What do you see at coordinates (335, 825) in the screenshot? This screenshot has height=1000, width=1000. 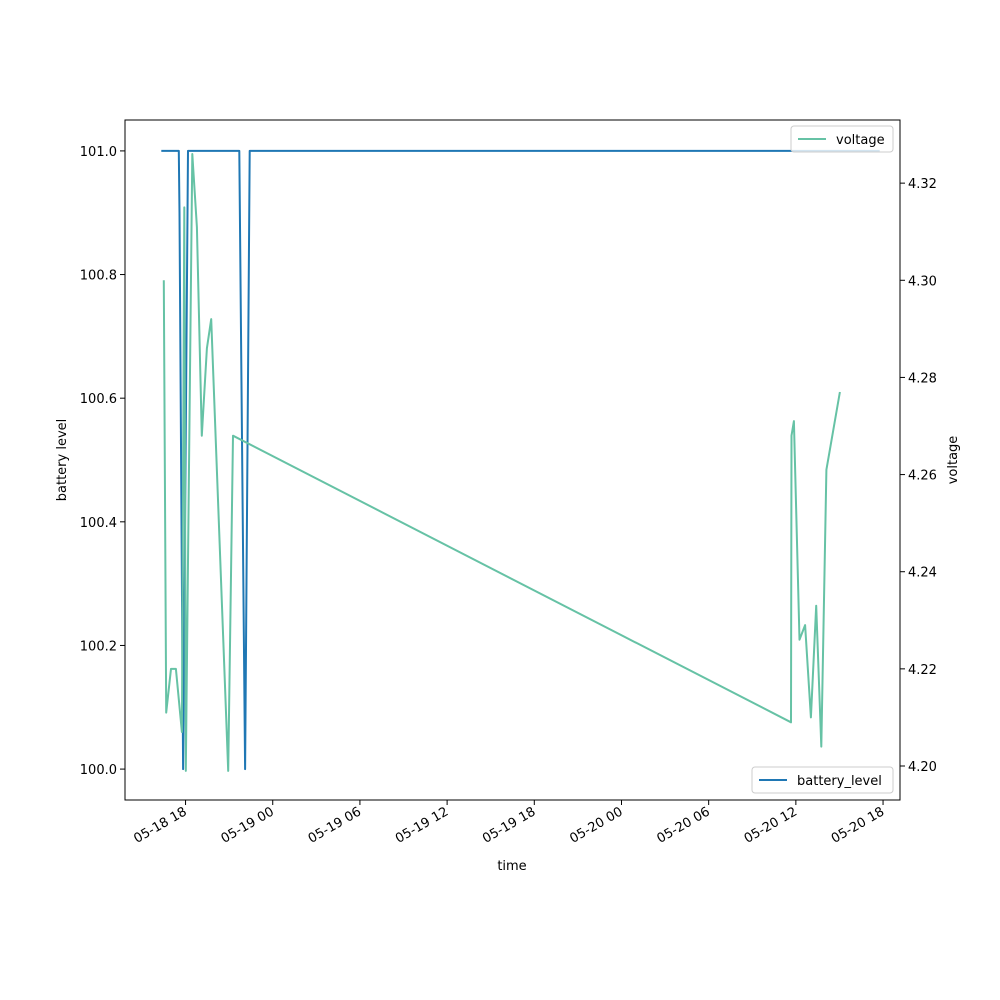 I see `x-tick-label: 05-19 06` at bounding box center [335, 825].